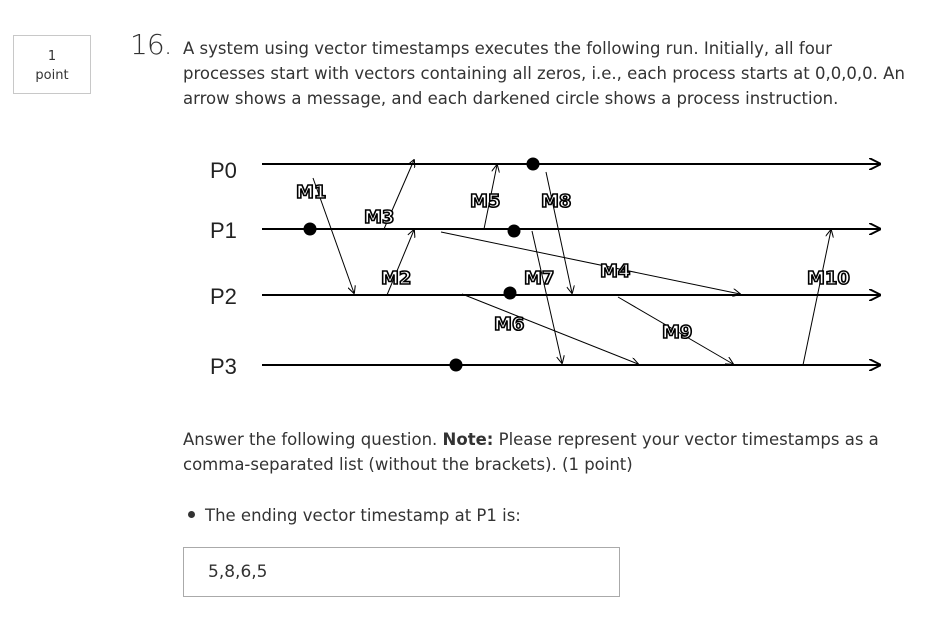 Image resolution: width=935 pixels, height=625 pixels. I want to click on answer-input: 5,8,6,5, so click(401, 572).